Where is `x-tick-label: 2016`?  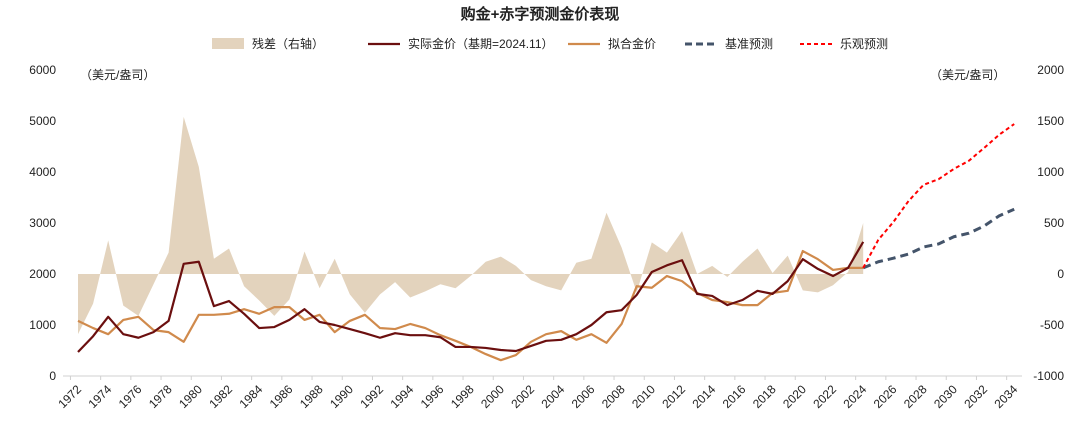 x-tick-label: 2016 is located at coordinates (734, 396).